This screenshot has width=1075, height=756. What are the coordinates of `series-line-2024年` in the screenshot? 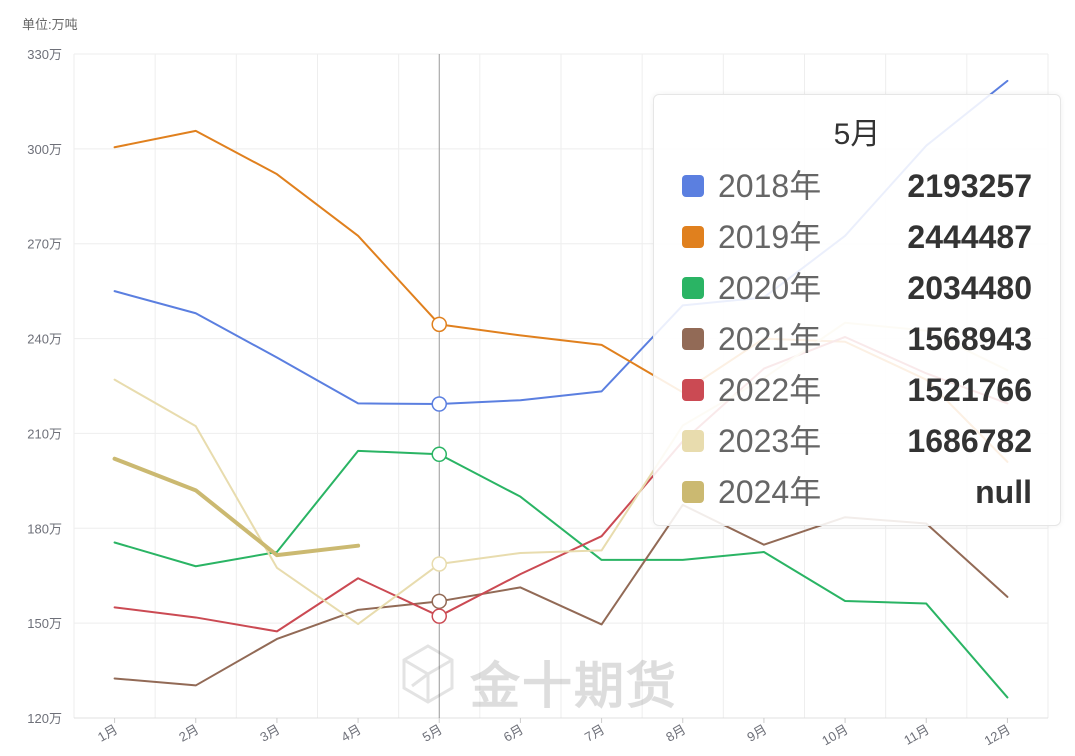 It's located at (236, 507).